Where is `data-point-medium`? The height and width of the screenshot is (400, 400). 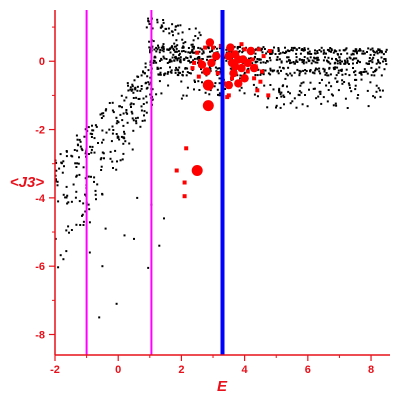 data-point-medium is located at coordinates (262, 71).